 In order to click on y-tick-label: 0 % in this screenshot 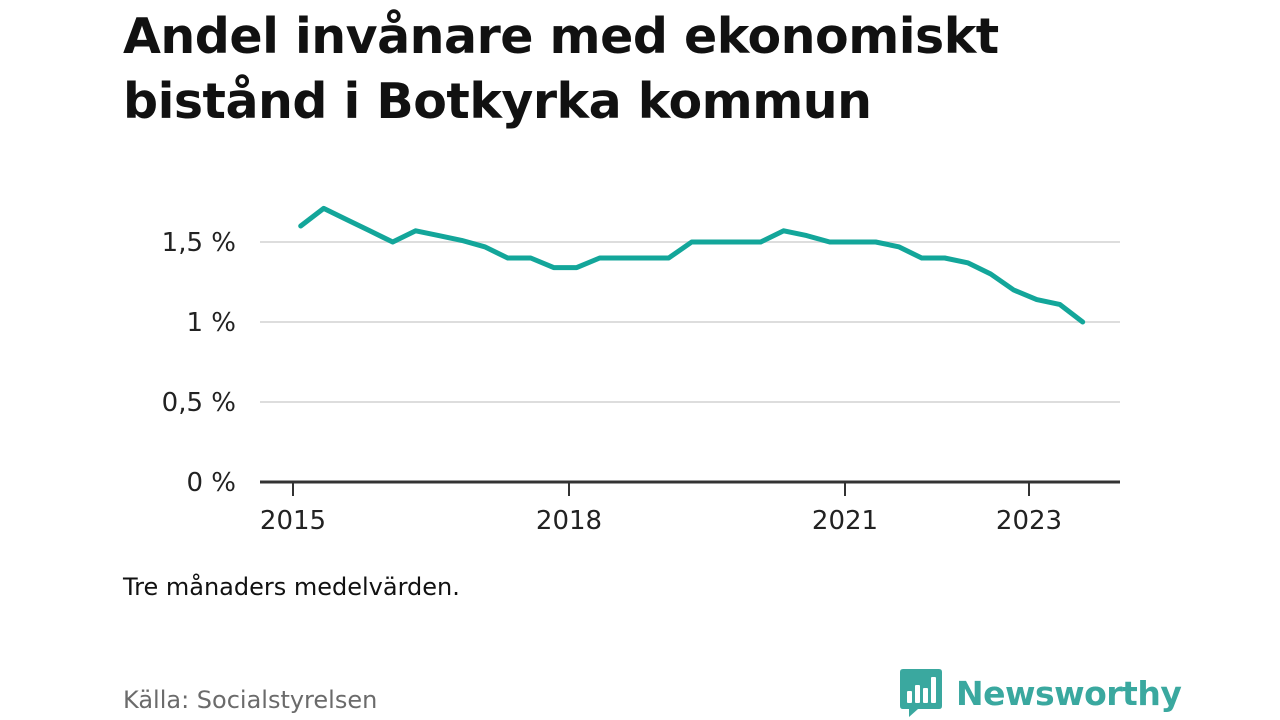, I will do `click(211, 483)`.